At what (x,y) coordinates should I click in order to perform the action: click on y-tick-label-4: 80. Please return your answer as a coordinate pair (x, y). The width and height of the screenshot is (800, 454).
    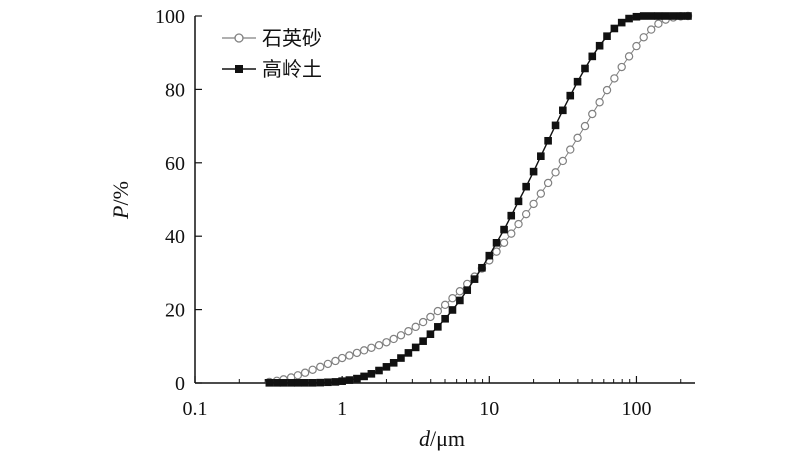
    Looking at the image, I should click on (175, 90).